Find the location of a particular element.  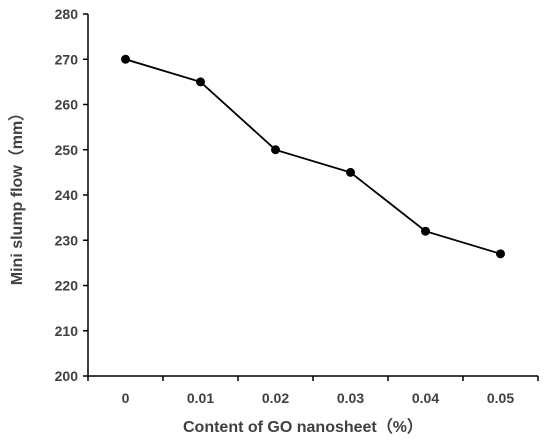

y-tick-label: 270 is located at coordinates (67, 59).